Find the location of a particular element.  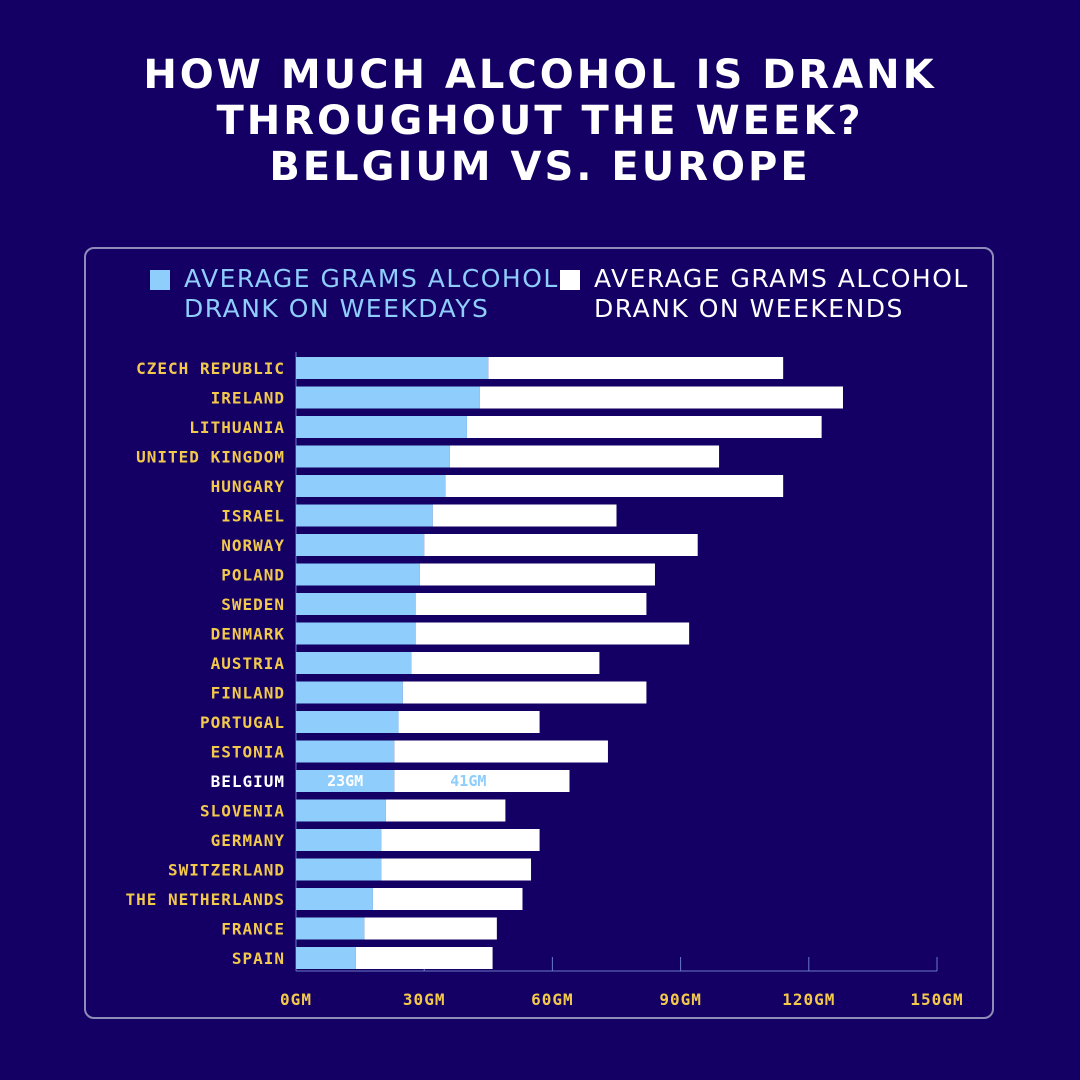

category-label: DENMARK is located at coordinates (248, 634).